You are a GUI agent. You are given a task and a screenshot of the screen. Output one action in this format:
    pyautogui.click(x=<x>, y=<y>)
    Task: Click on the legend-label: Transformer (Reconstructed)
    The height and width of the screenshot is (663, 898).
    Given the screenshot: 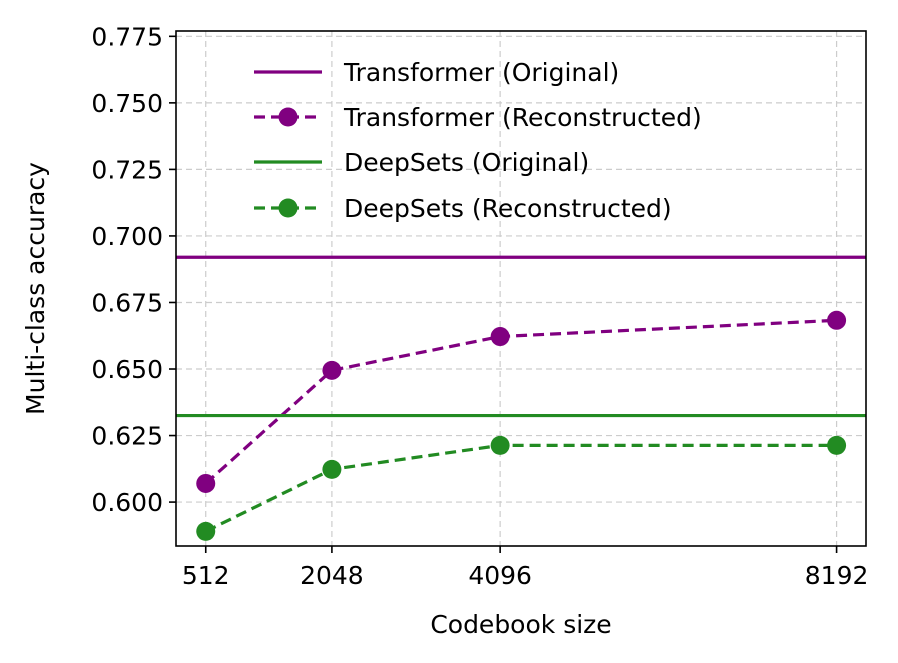 What is the action you would take?
    pyautogui.click(x=522, y=117)
    